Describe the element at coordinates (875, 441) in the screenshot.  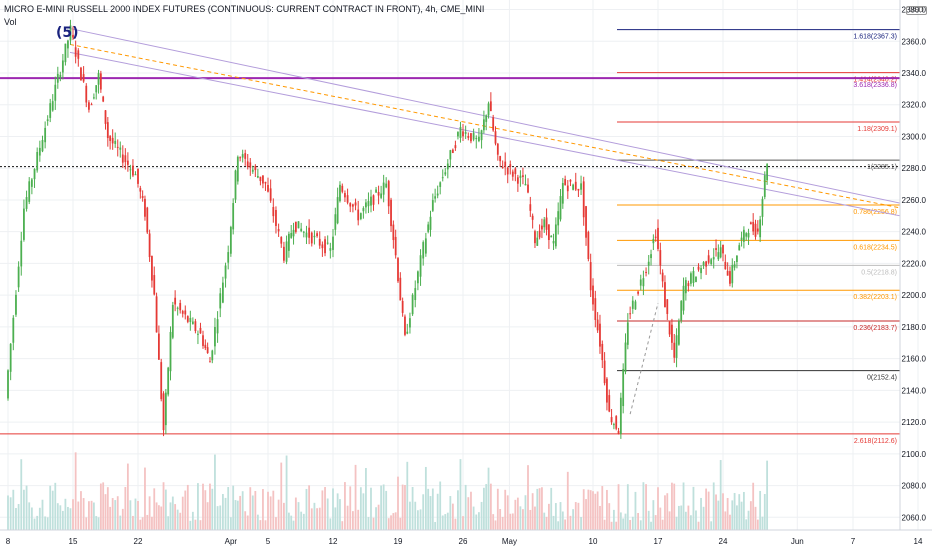
I see `fib-level-label: 2.618(2112.6)` at that location.